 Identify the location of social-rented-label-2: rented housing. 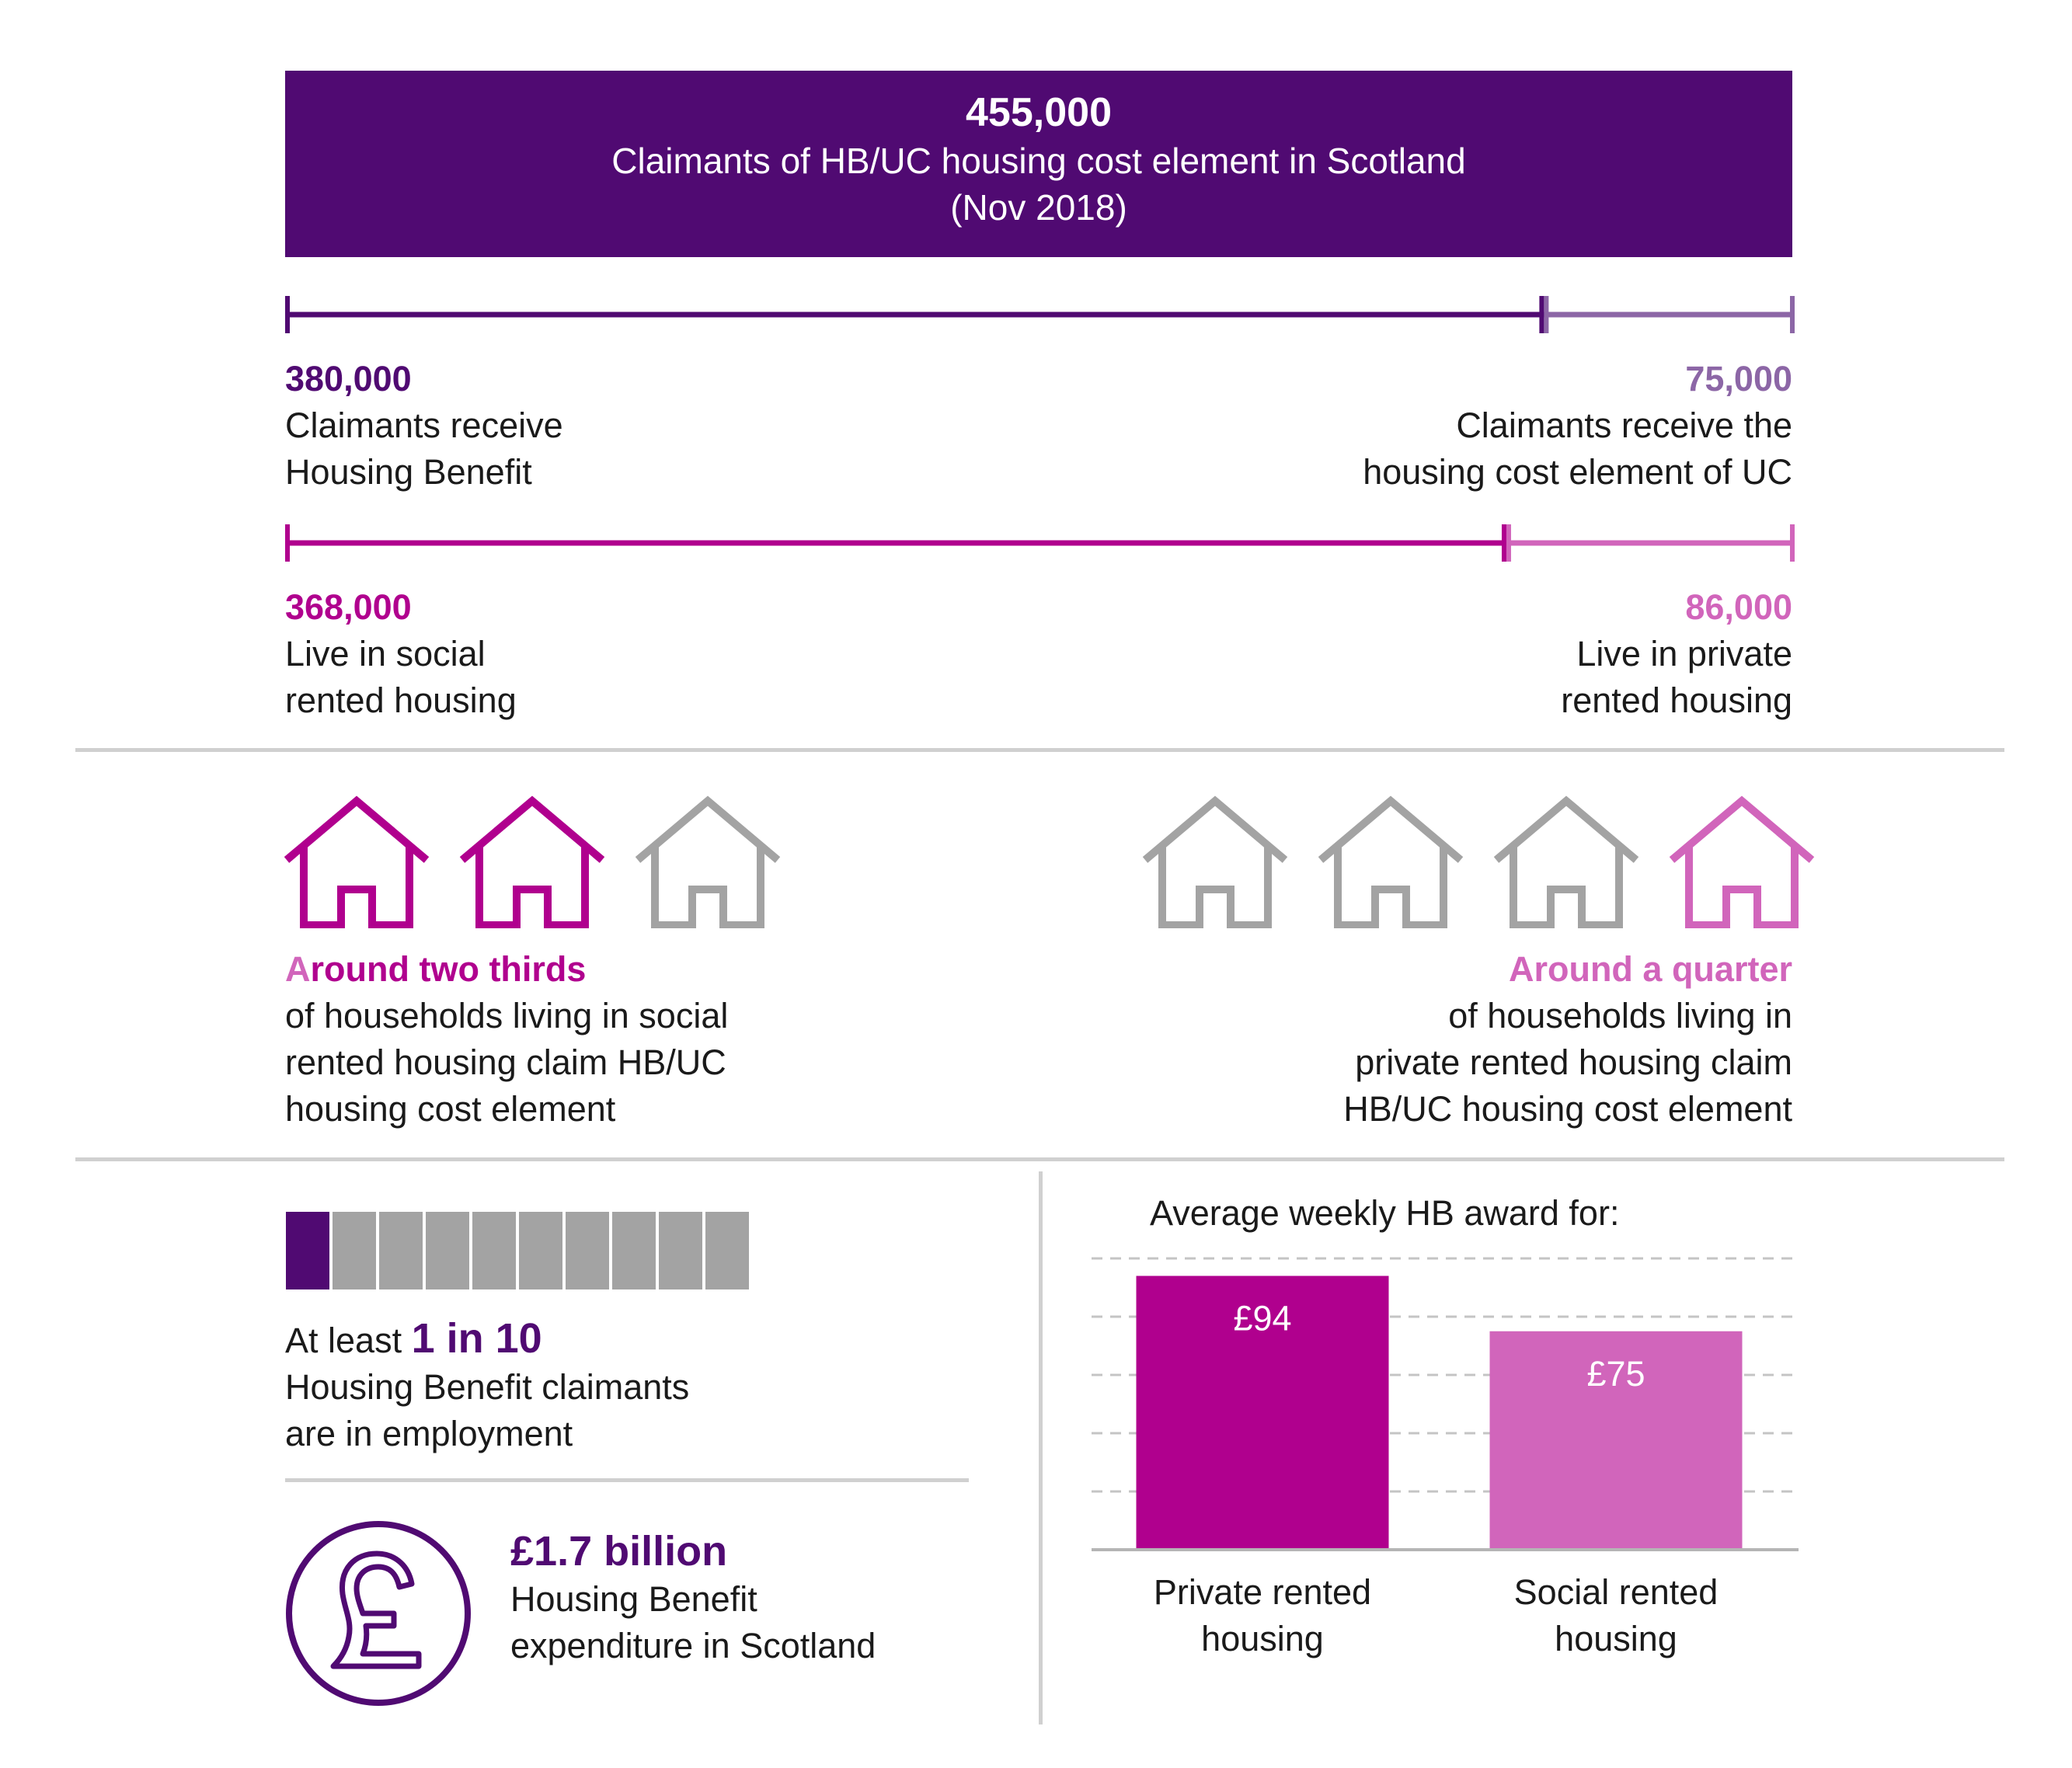
(401, 700).